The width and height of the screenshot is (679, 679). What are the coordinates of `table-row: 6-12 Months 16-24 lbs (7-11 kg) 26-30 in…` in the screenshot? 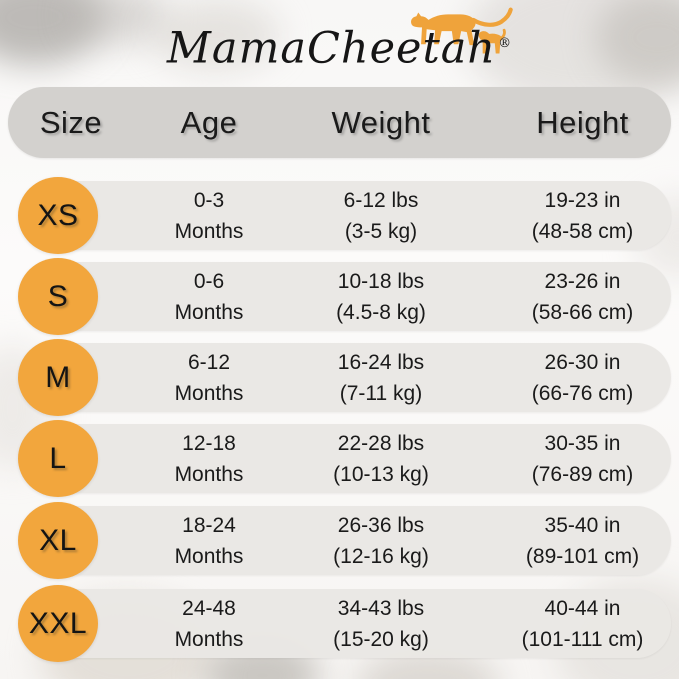 It's located at (339, 377).